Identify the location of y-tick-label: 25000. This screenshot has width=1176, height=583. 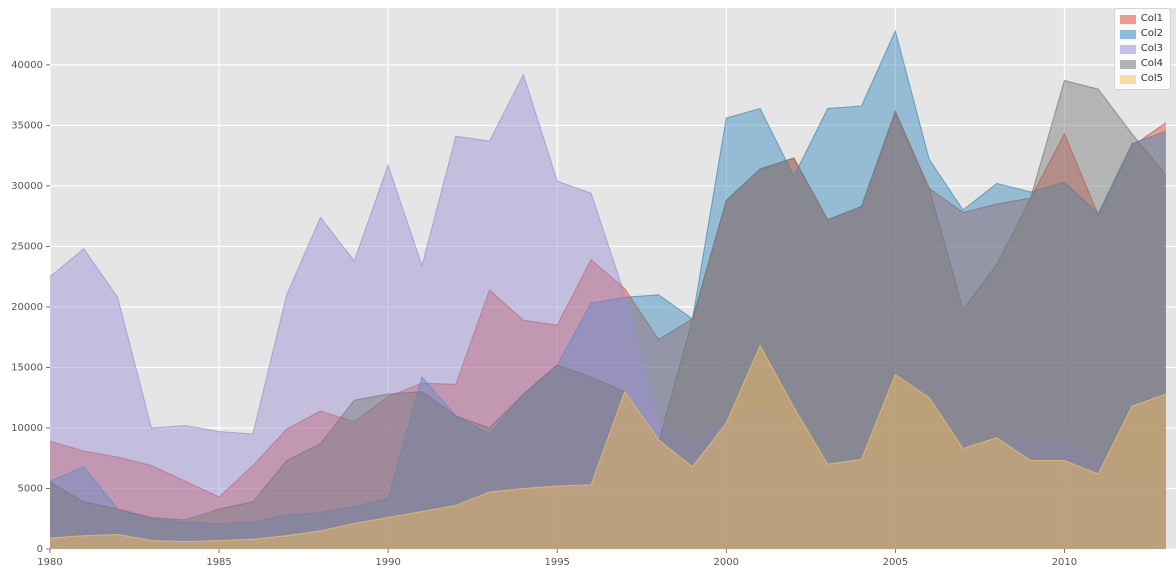
(27, 246).